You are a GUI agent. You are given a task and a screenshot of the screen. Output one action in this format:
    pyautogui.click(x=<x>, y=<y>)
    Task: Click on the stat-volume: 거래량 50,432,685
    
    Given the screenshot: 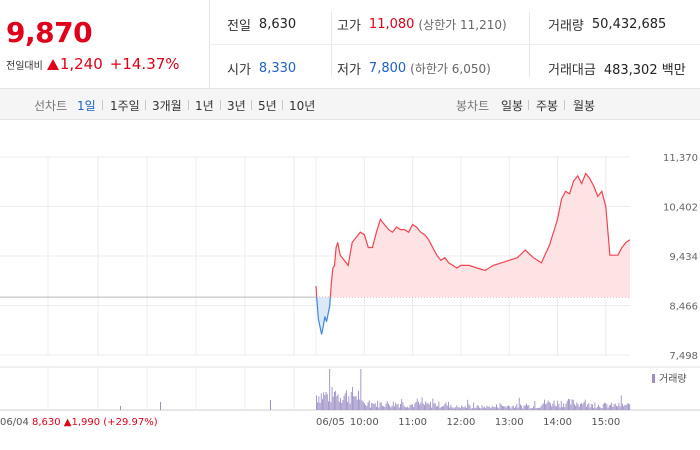 What is the action you would take?
    pyautogui.click(x=607, y=24)
    